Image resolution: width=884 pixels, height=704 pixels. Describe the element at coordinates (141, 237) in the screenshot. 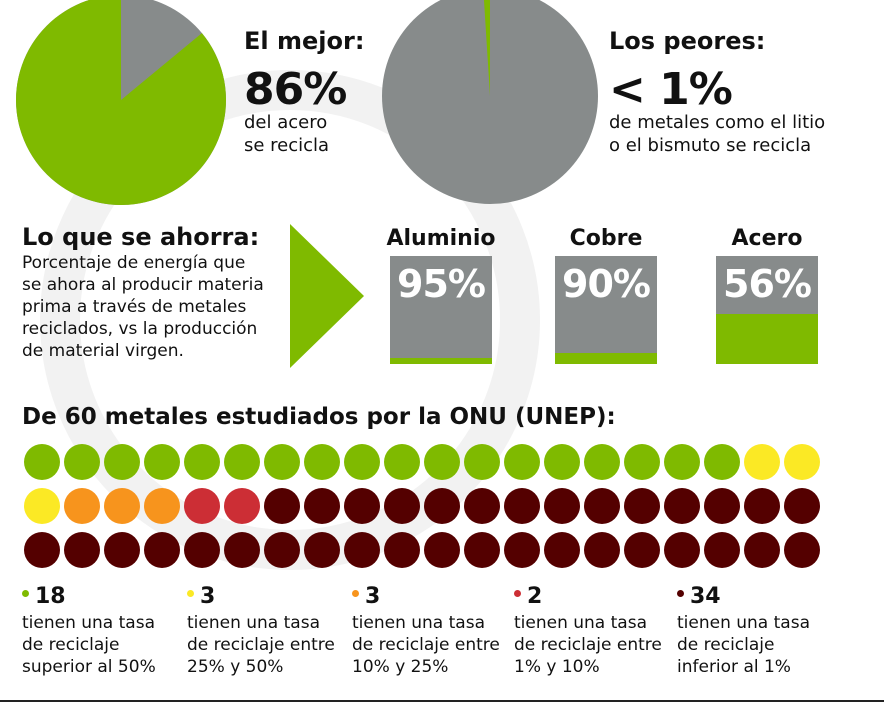

I see `savings-title: Lo que se ahorra:` at that location.